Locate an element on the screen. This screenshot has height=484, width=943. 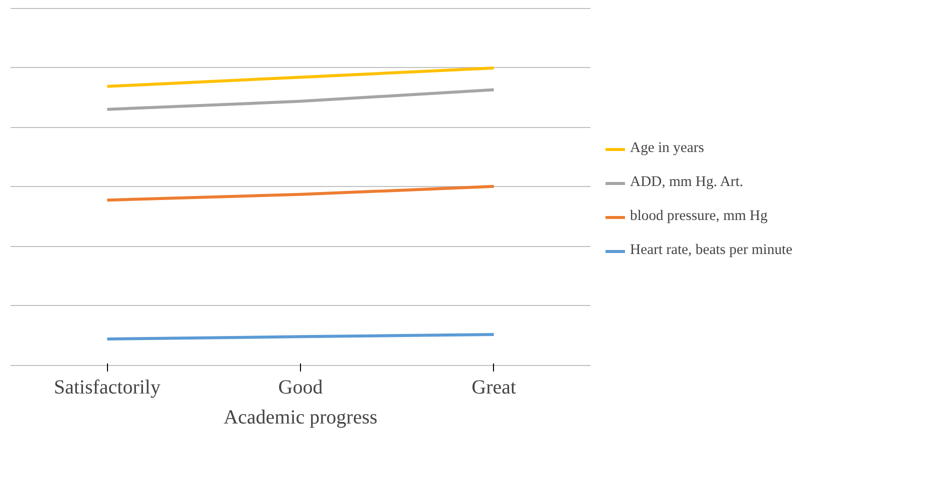
x-tick-label: Great is located at coordinates (494, 387).